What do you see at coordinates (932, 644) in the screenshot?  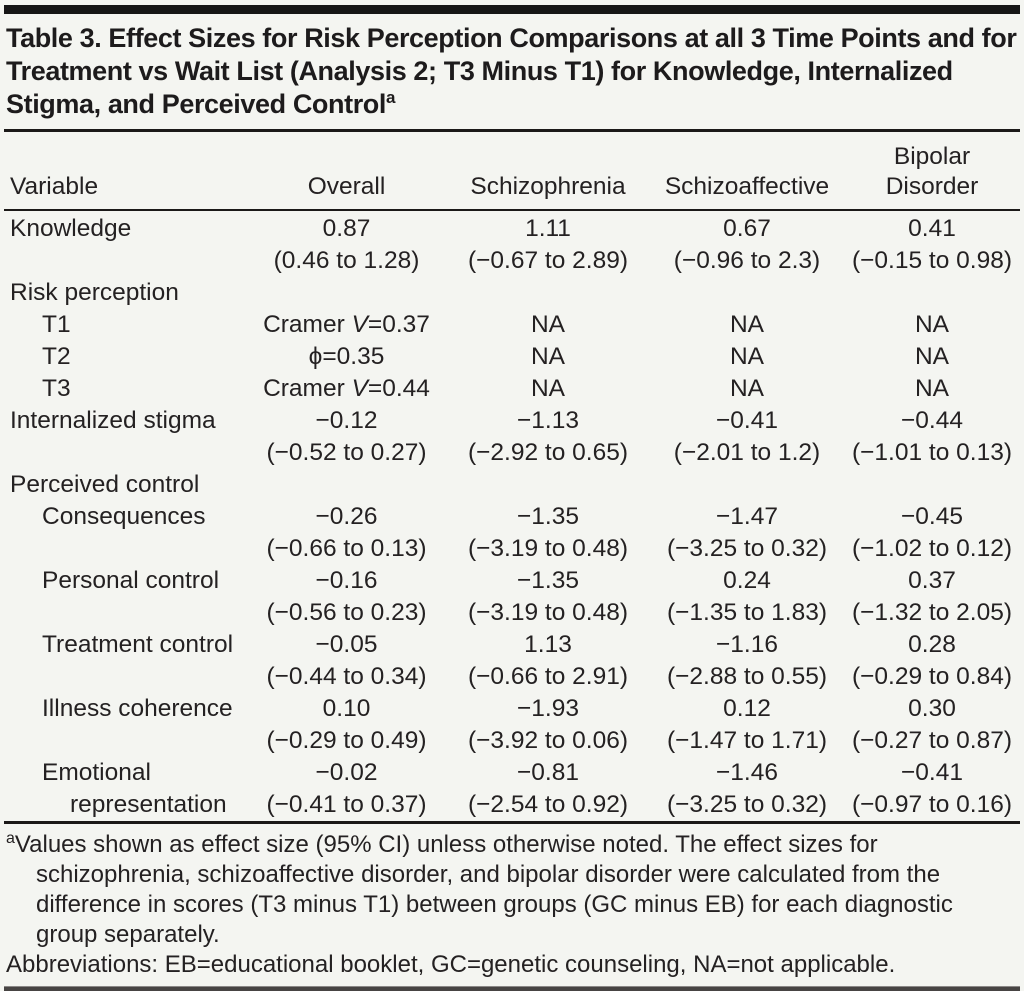 I see `effect-size-value: 0.28` at bounding box center [932, 644].